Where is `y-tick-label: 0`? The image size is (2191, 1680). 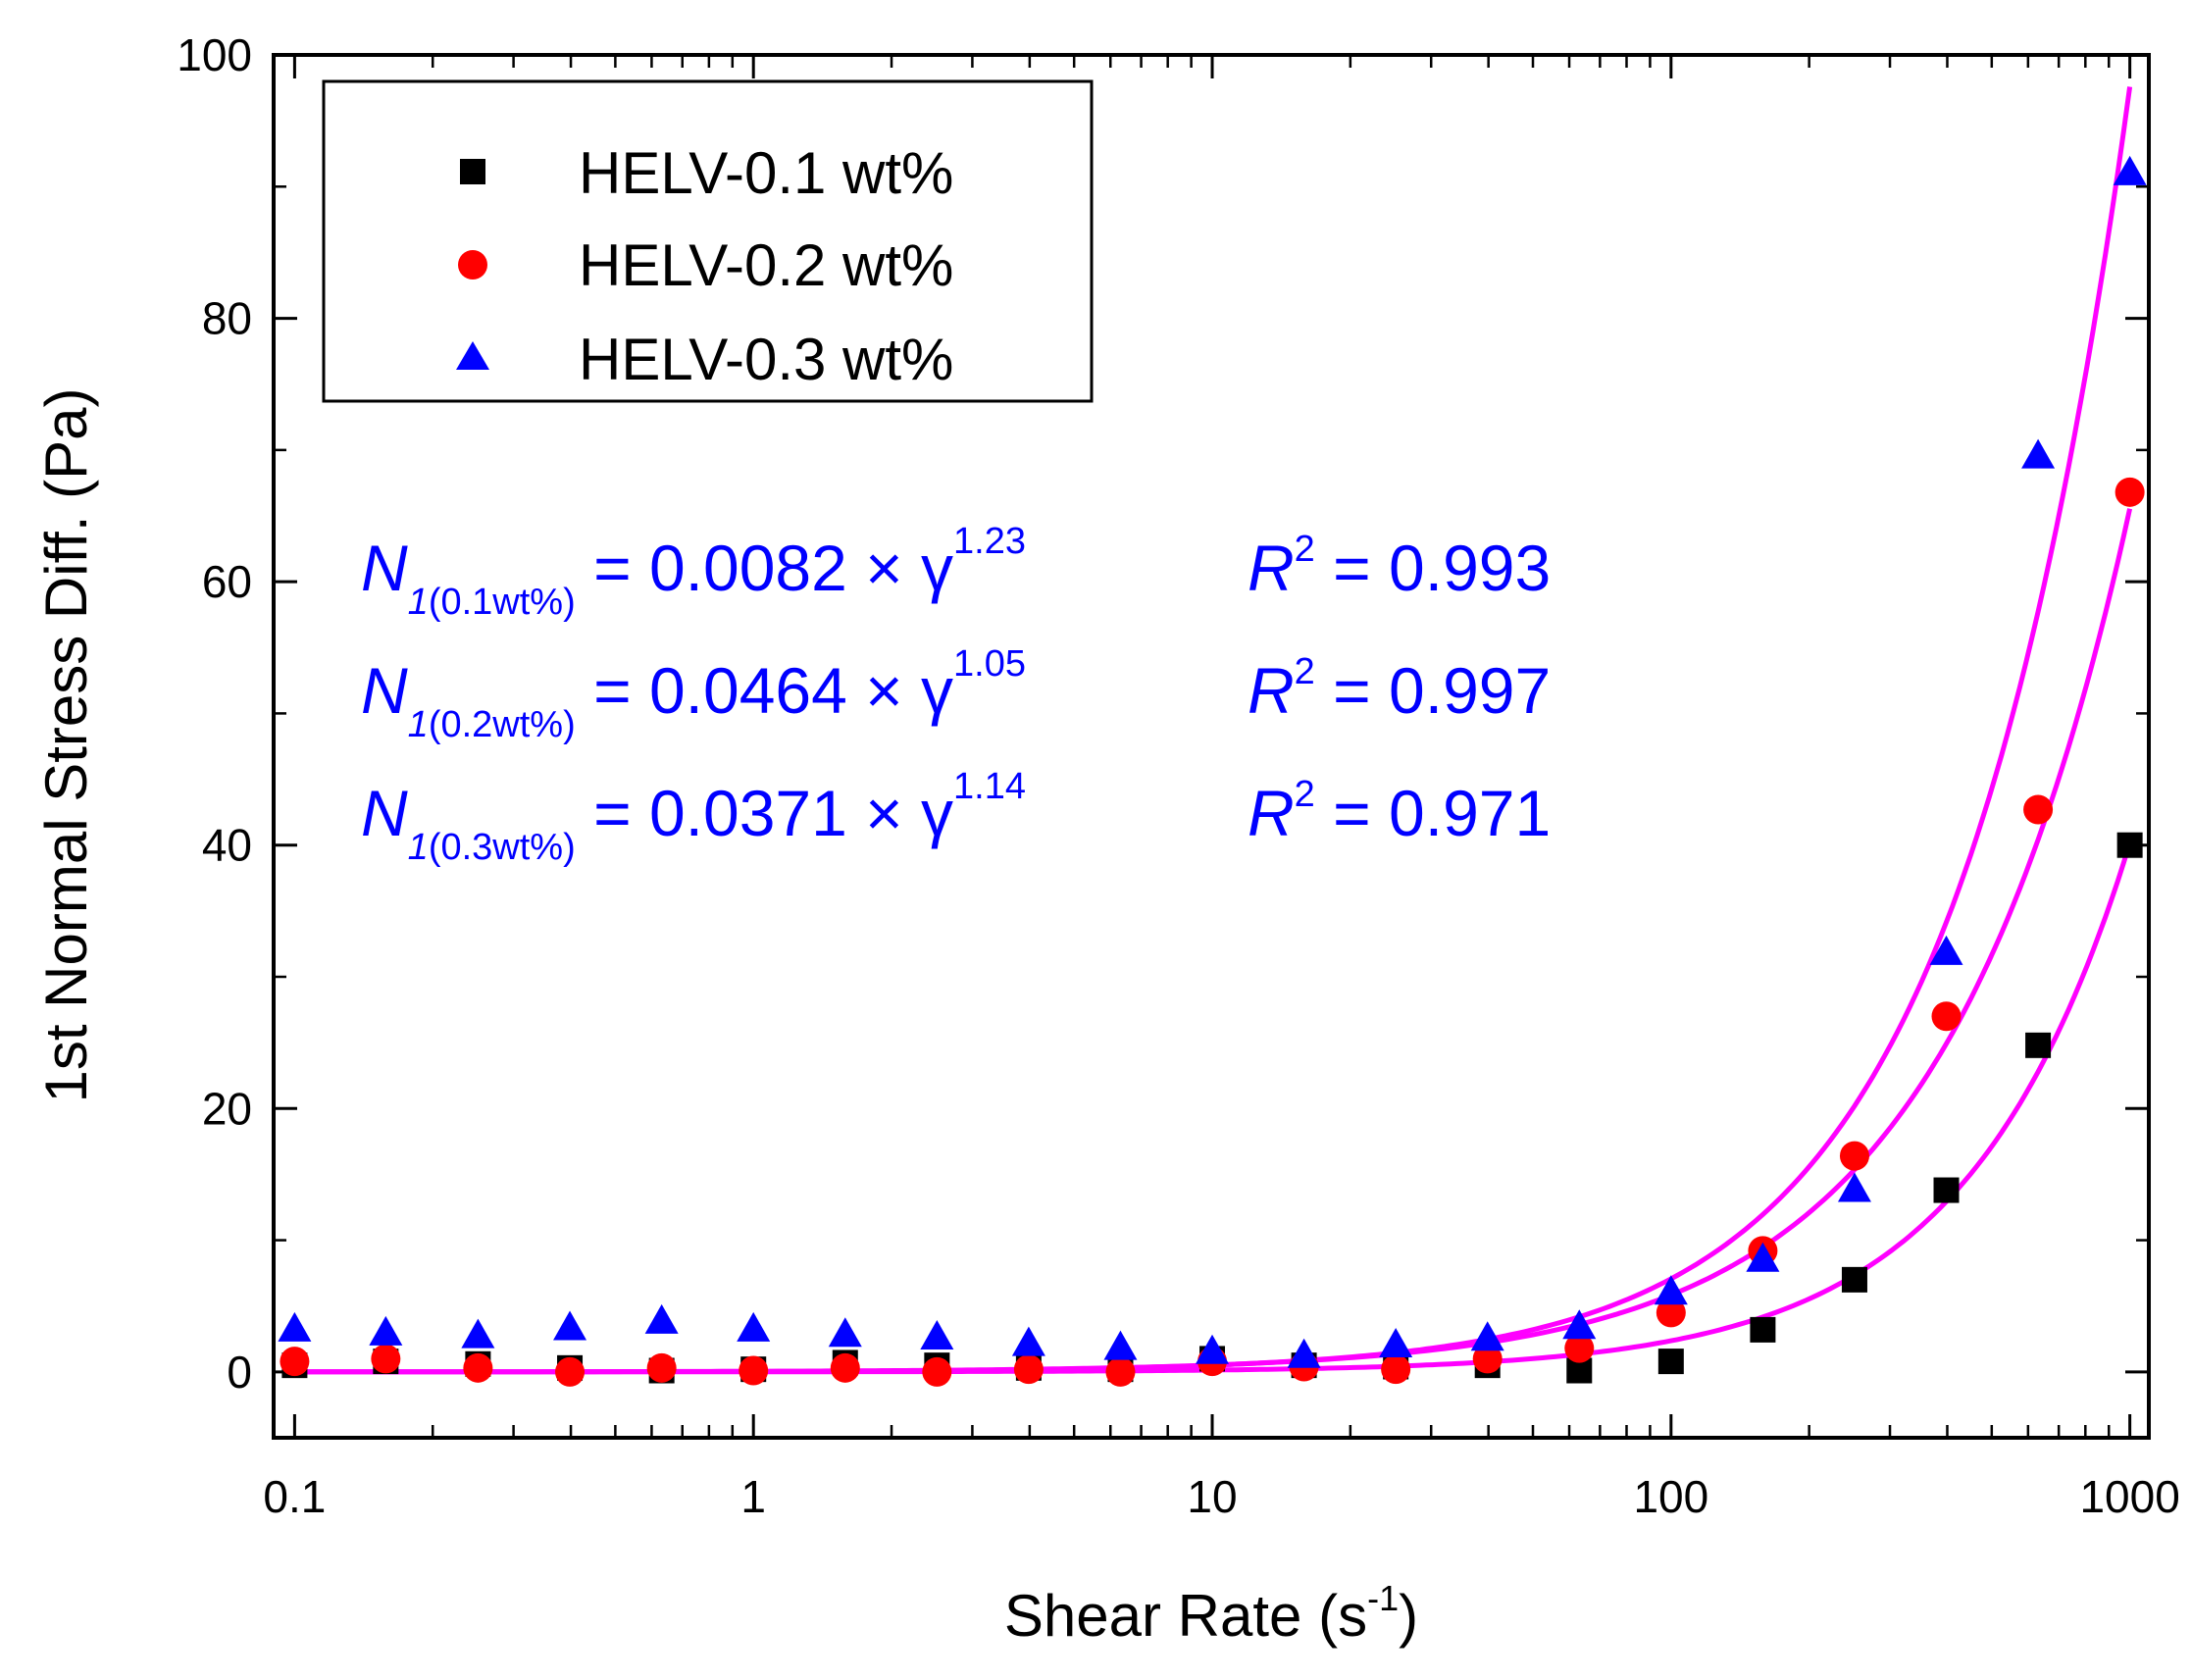 y-tick-label: 0 is located at coordinates (239, 1372).